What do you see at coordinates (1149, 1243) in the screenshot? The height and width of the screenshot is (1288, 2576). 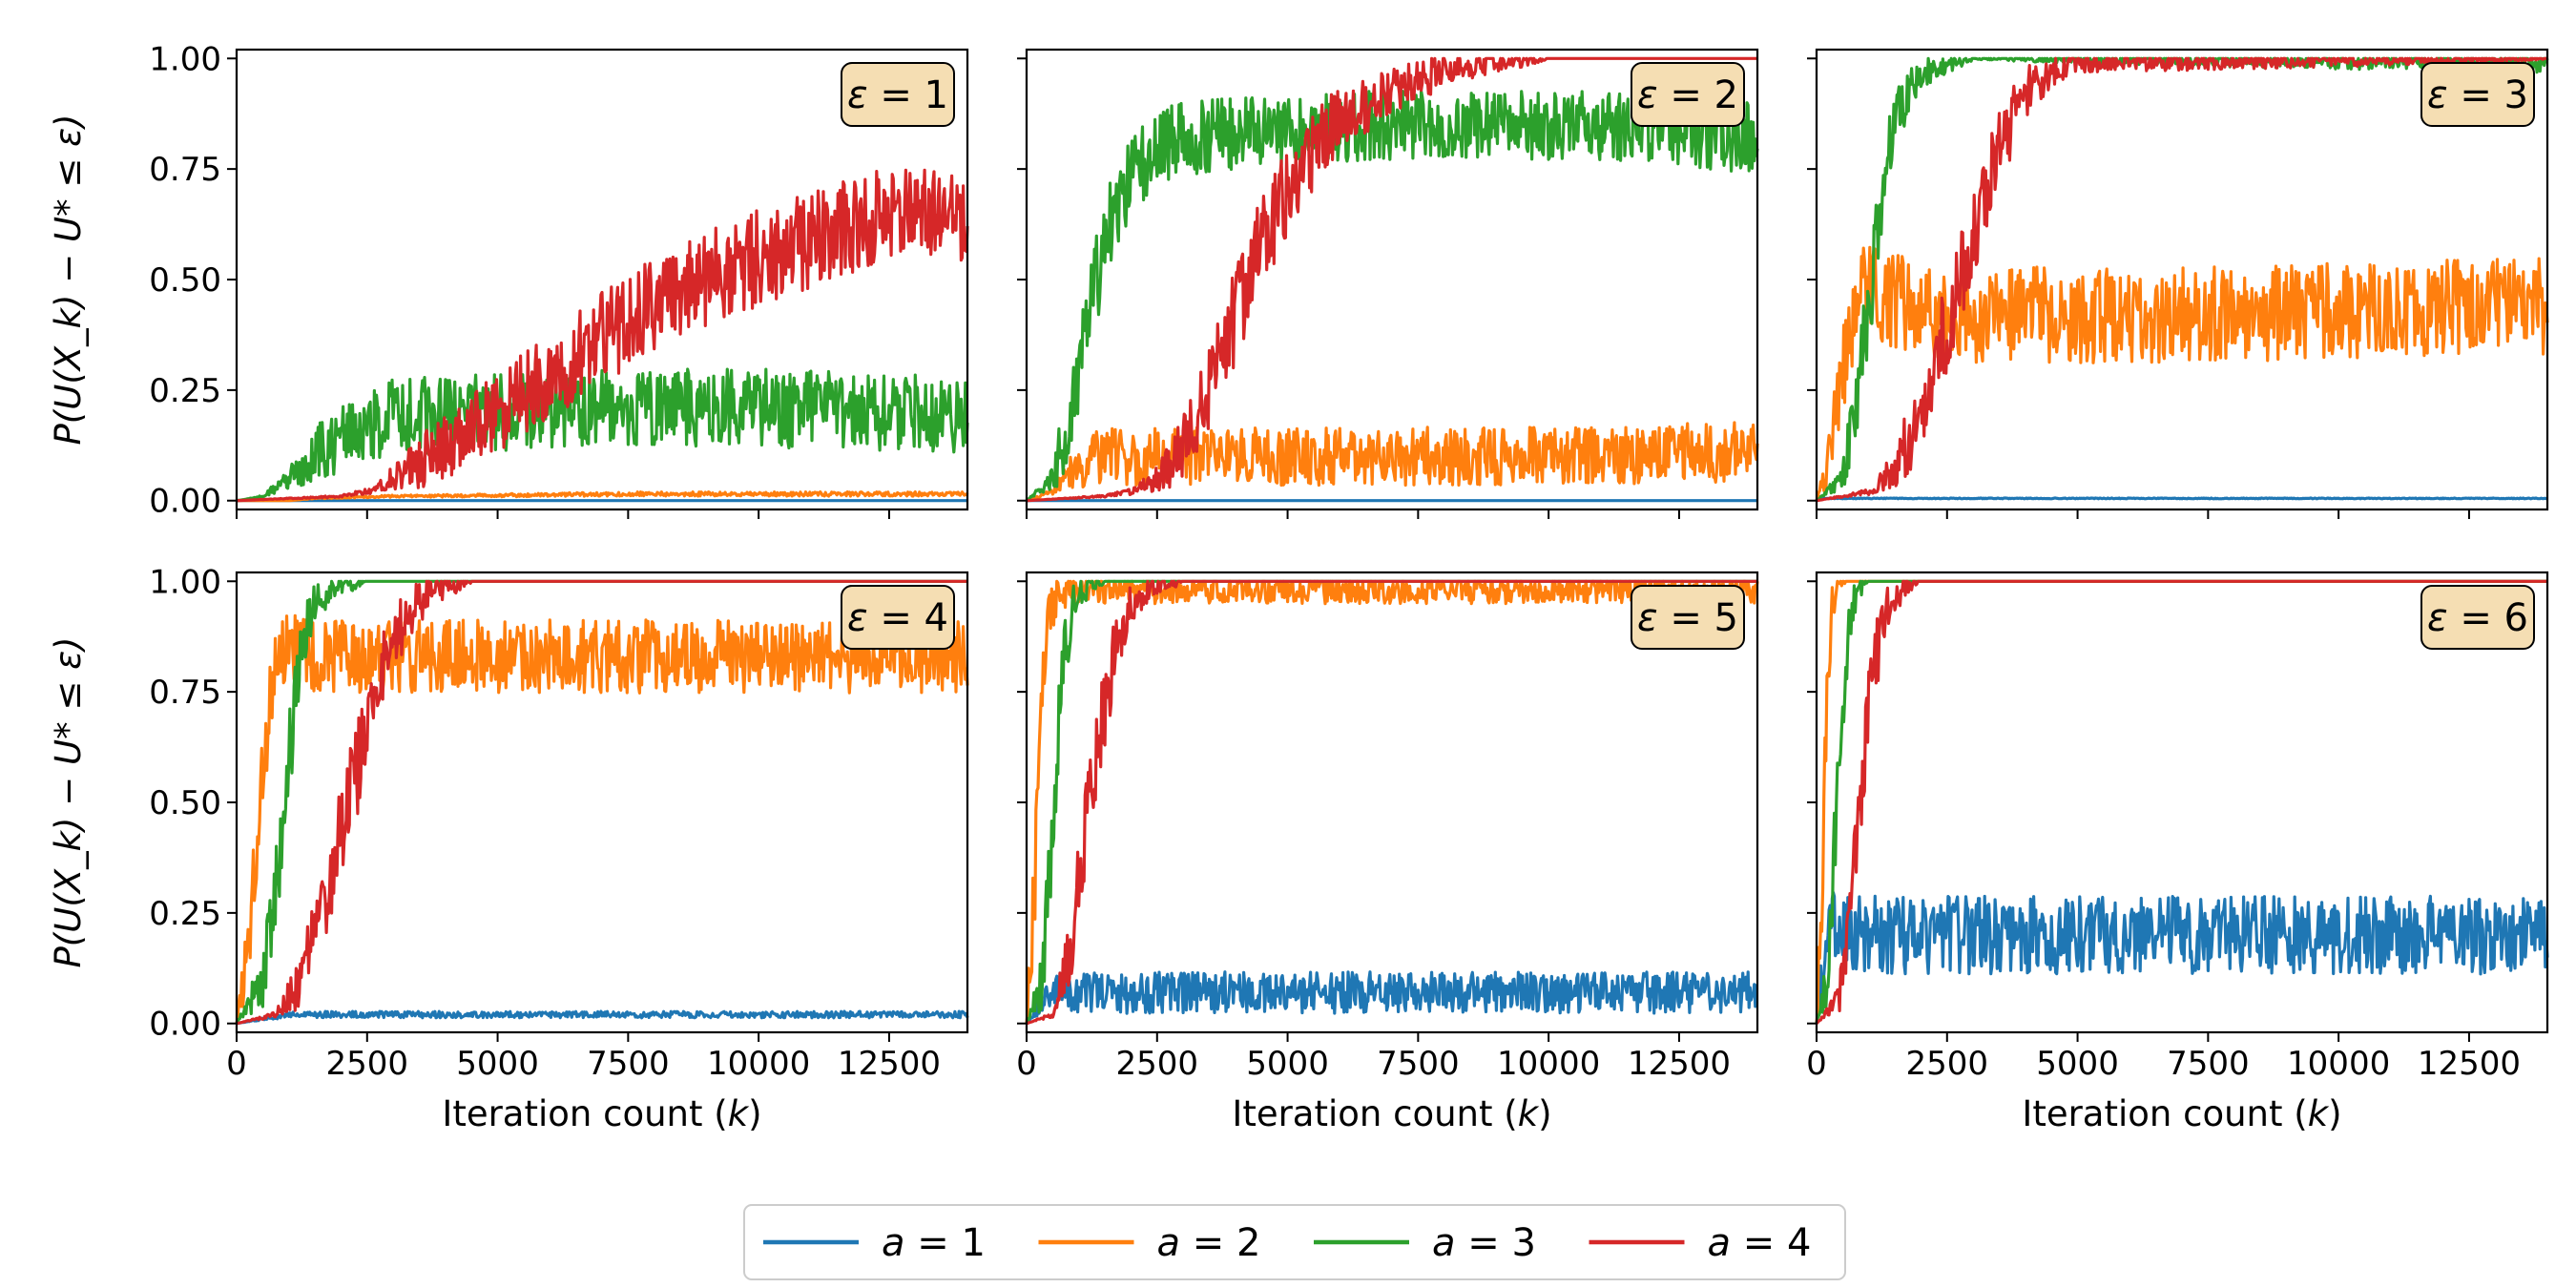 I see `legend-entry-2: a = 2` at bounding box center [1149, 1243].